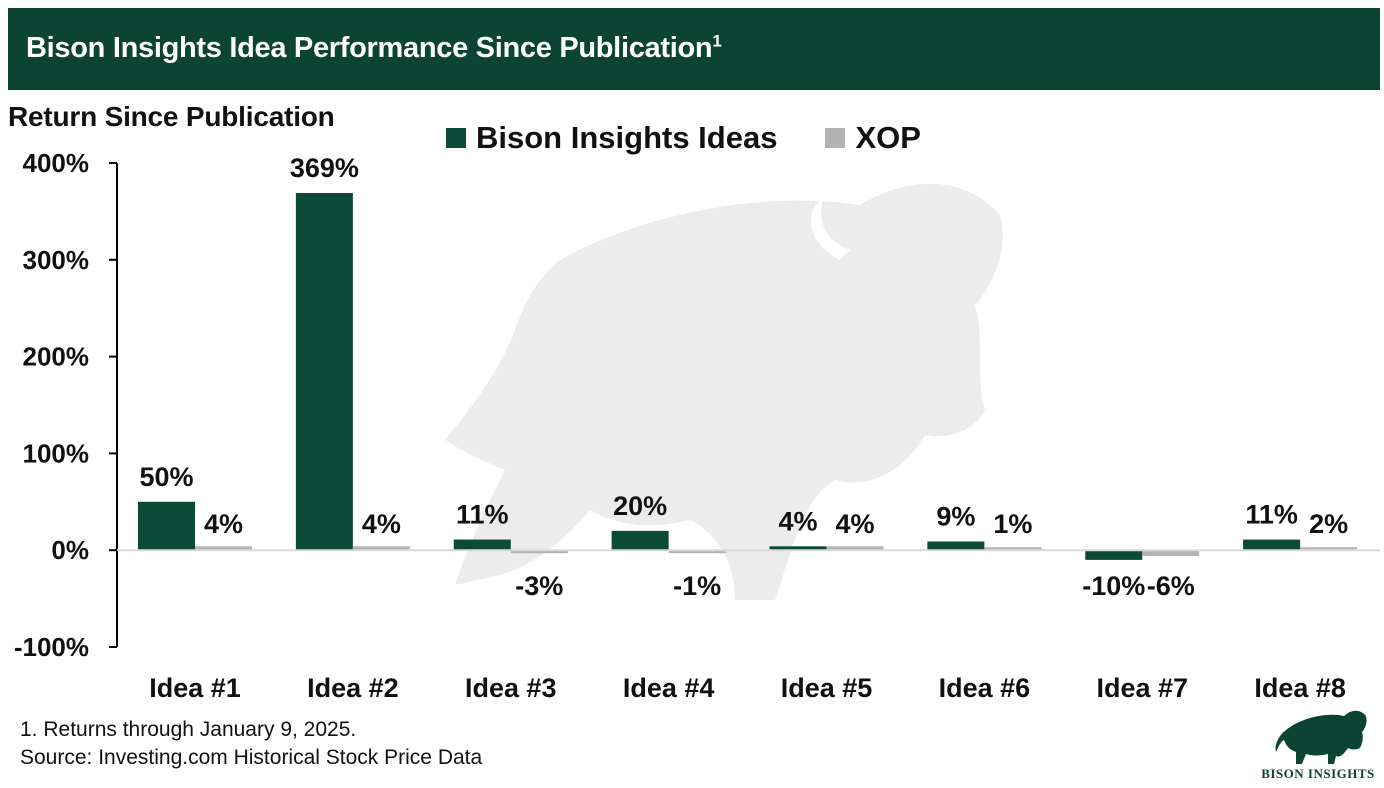  What do you see at coordinates (456, 138) in the screenshot?
I see `legend-swatch-ideas` at bounding box center [456, 138].